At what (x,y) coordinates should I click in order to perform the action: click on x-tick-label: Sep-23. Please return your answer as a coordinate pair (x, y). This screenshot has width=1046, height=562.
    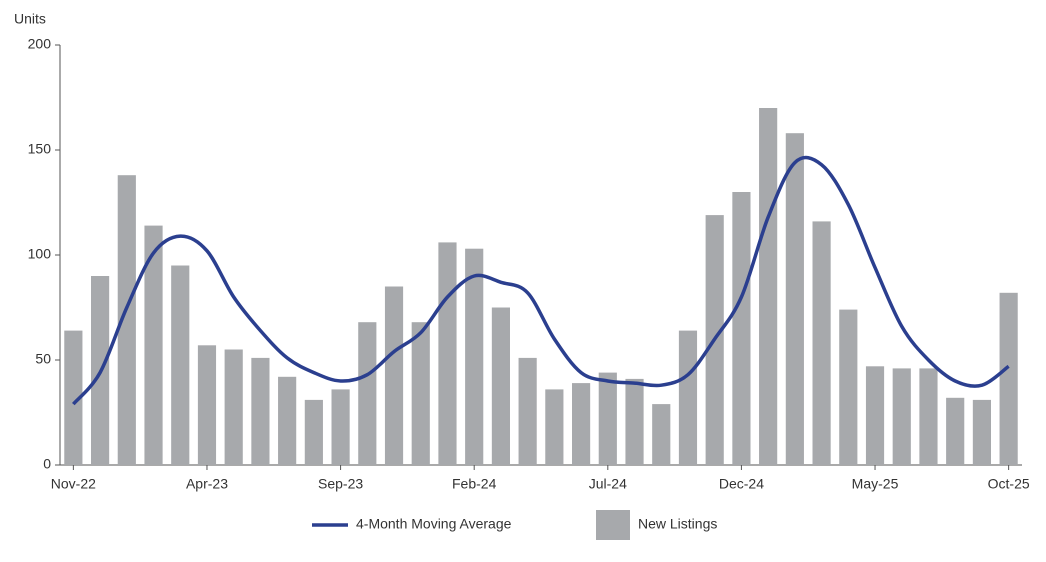
    Looking at the image, I should click on (340, 484).